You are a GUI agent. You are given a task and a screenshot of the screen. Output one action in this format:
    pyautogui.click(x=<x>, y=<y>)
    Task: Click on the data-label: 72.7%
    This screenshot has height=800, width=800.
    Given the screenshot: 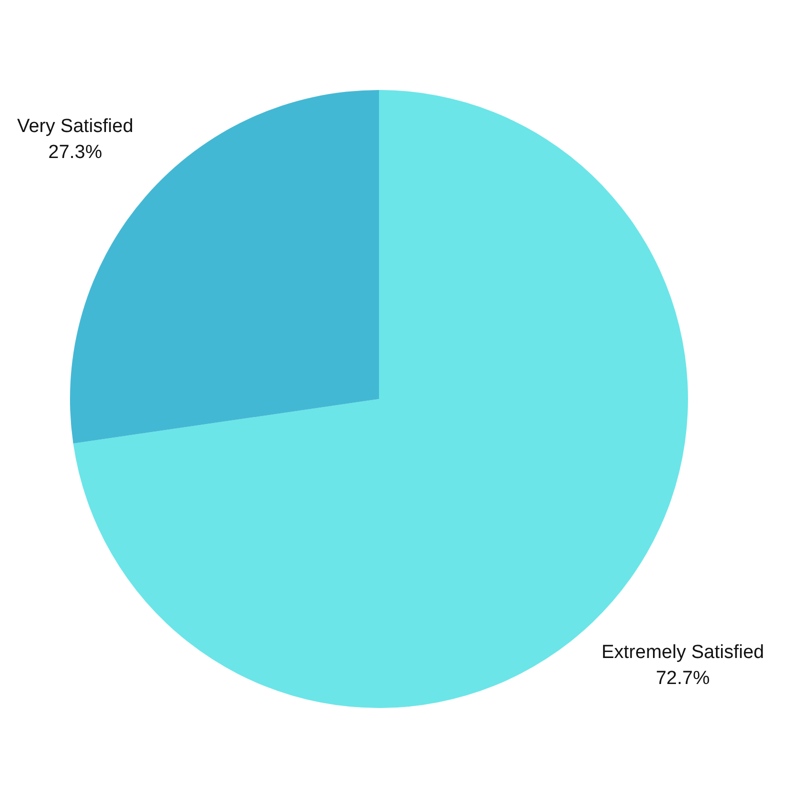 What is the action you would take?
    pyautogui.click(x=683, y=678)
    